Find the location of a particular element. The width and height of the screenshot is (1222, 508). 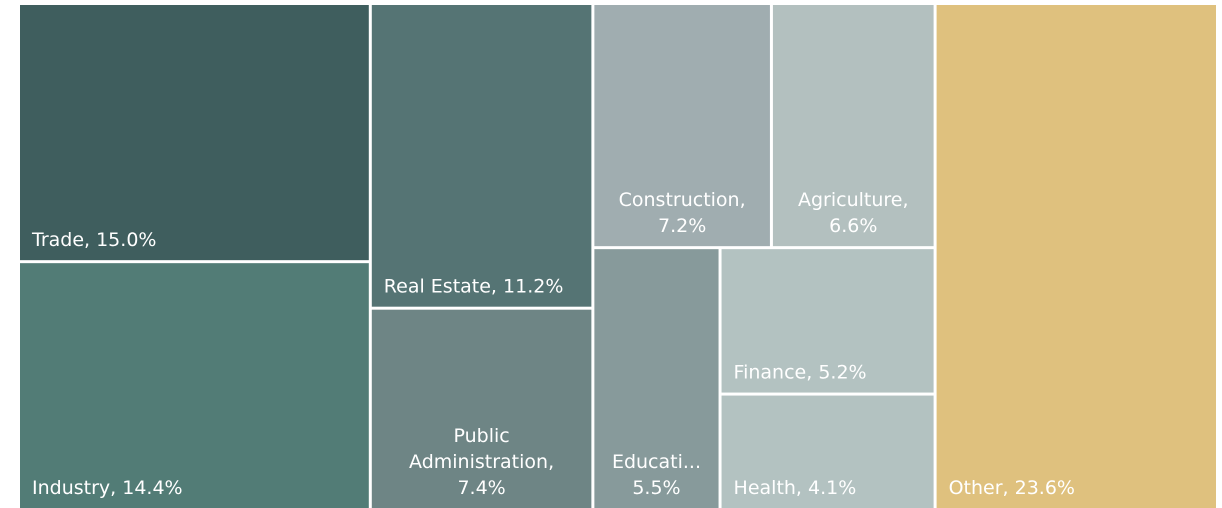

tile-label: Agriculture, 6.6% is located at coordinates (853, 213).